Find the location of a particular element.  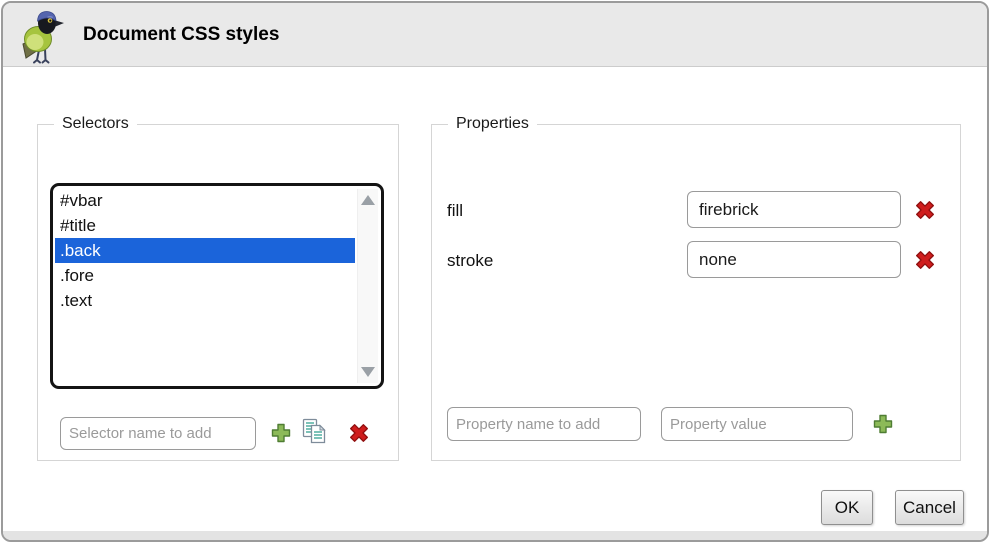

delete-selector-button is located at coordinates (359, 433).